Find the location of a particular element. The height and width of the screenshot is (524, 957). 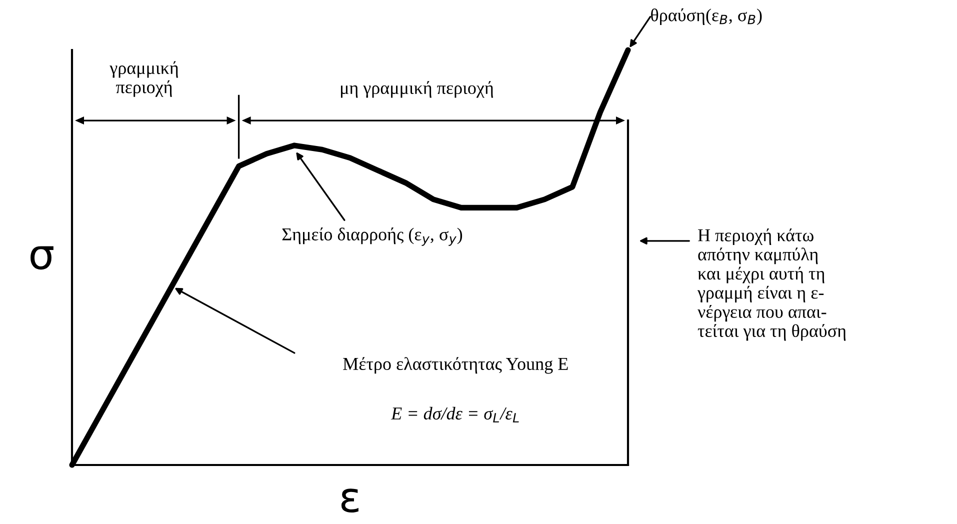

annotation: Μέτρο ελαστικότητας Young E is located at coordinates (455, 365).